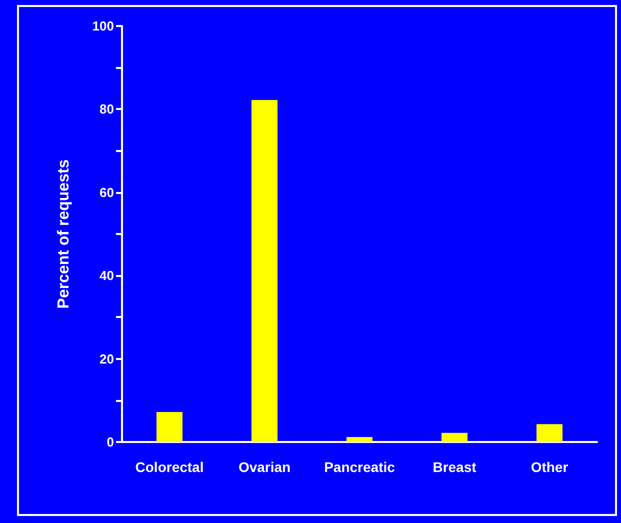  What do you see at coordinates (107, 192) in the screenshot?
I see `y-tick-label: 60` at bounding box center [107, 192].